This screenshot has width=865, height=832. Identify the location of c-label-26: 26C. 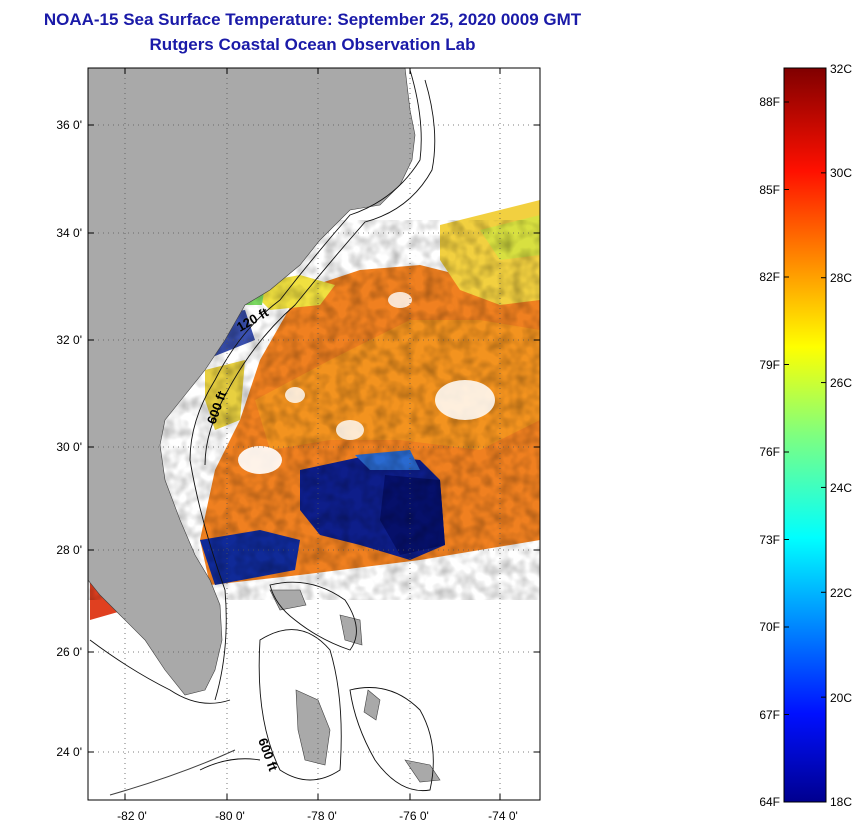
(841, 383).